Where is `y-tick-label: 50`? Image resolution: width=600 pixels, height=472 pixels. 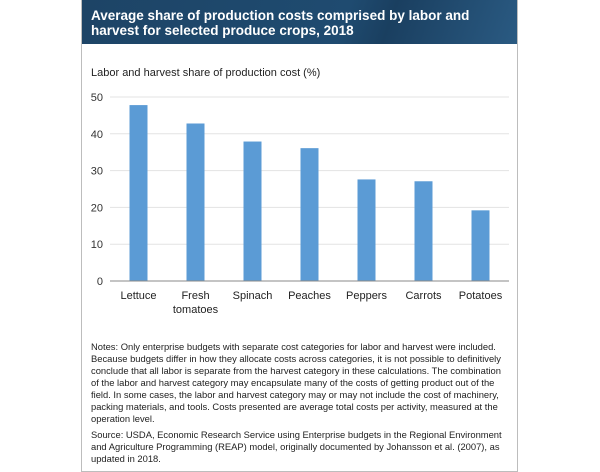
y-tick-label: 50 is located at coordinates (97, 98).